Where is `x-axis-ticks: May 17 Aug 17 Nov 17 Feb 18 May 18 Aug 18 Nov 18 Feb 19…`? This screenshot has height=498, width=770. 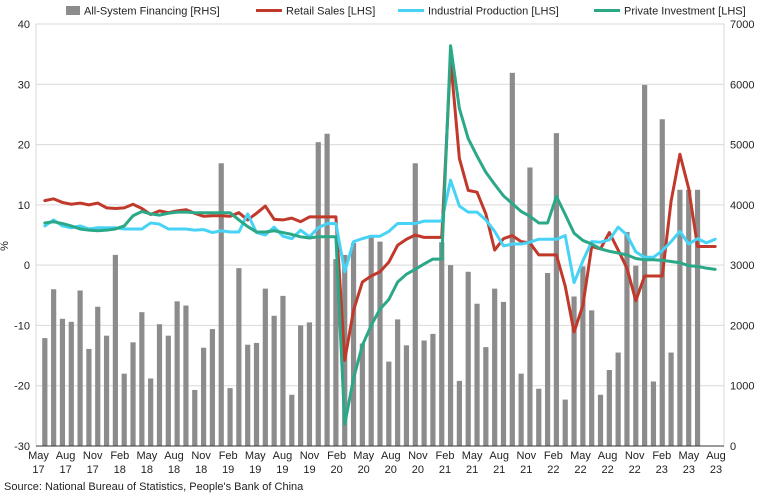
x-axis-ticks: May 17 Aug 17 Nov 17 Feb 18 May 18 Aug 18 Nov 18 Feb 19… is located at coordinates (377, 463).